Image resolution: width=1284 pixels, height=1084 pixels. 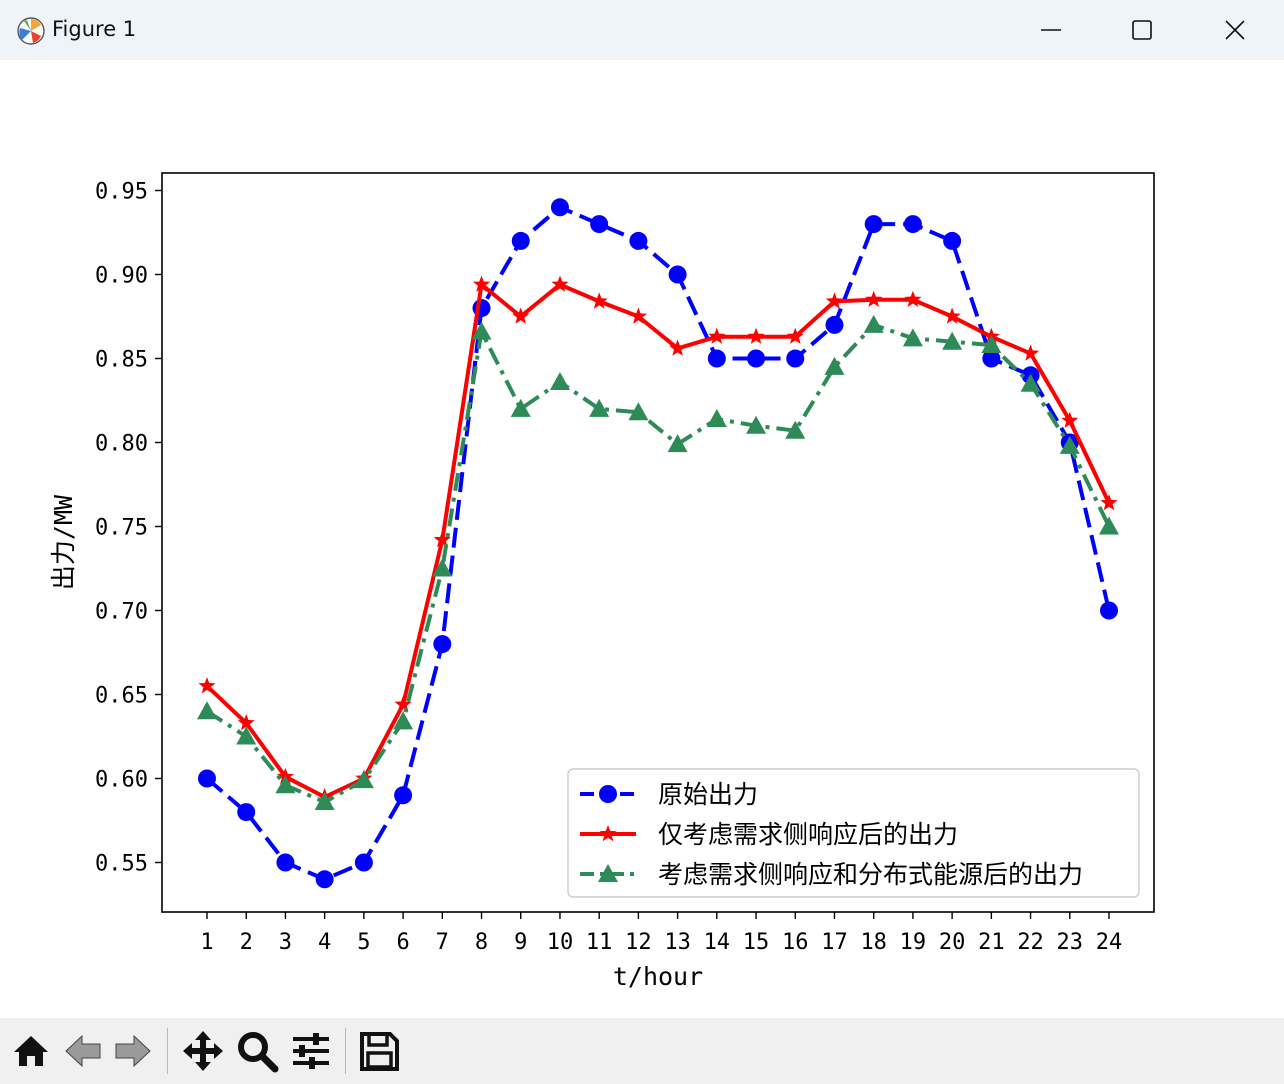 I want to click on y-tick-label: 0.95, so click(x=121, y=192).